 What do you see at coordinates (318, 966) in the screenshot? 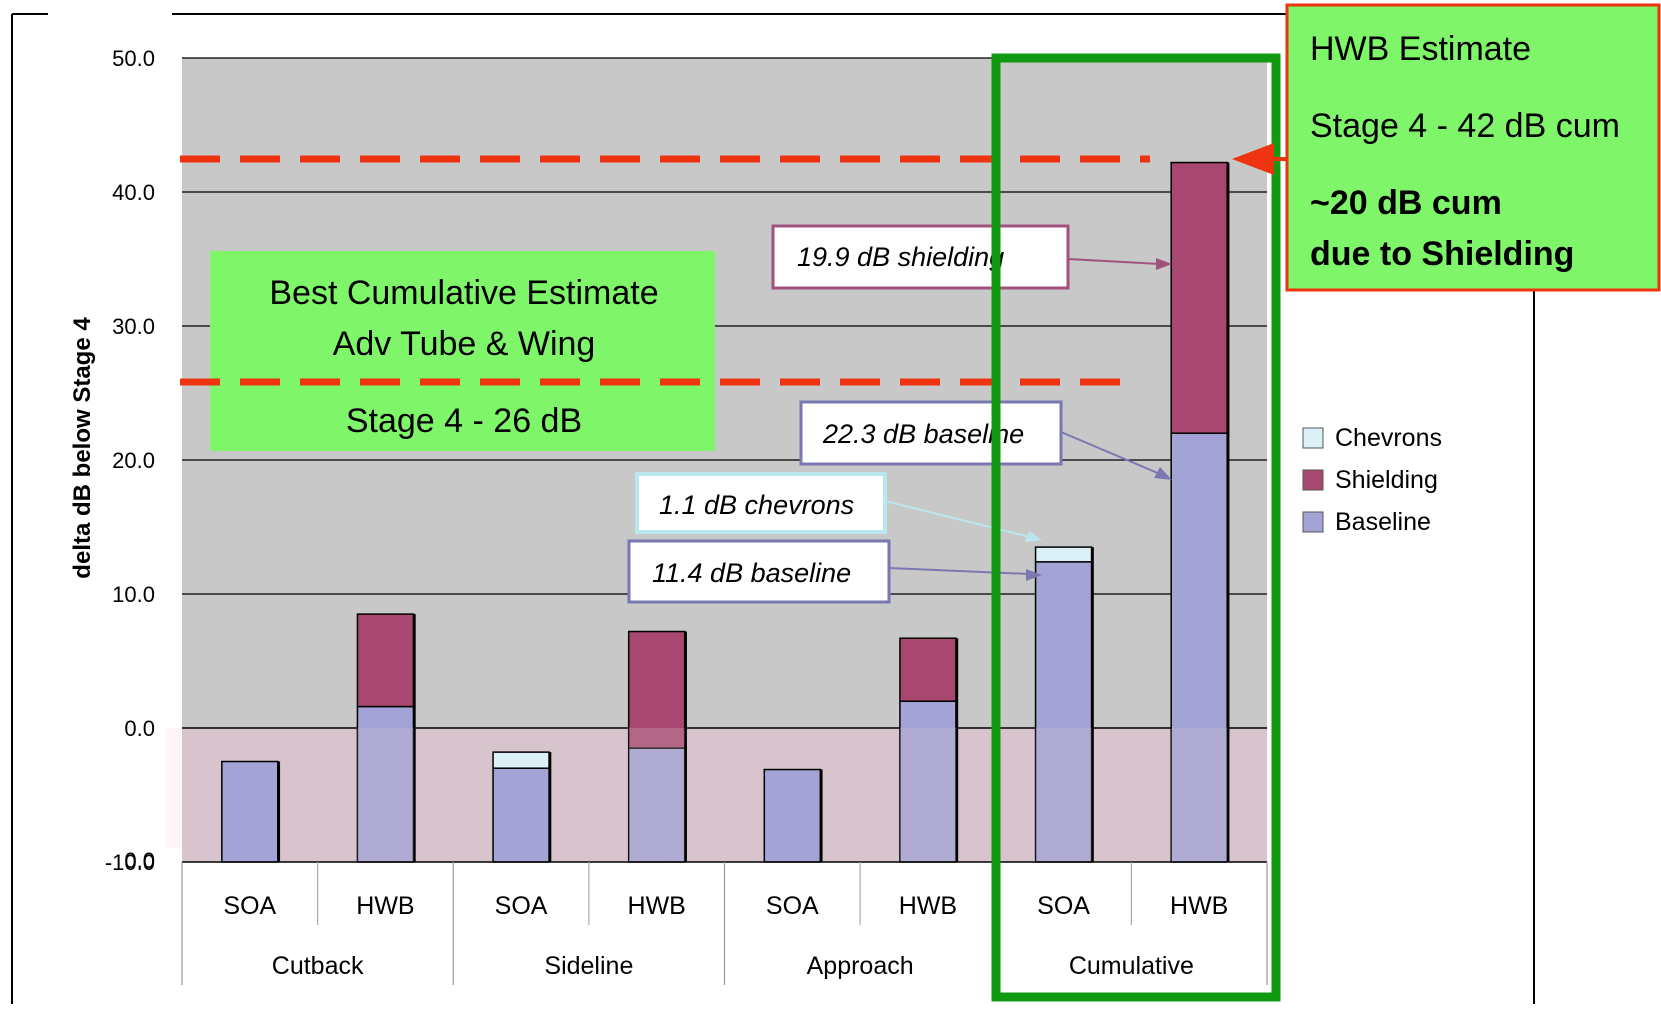
I see `x-group-label: Cutback` at bounding box center [318, 966].